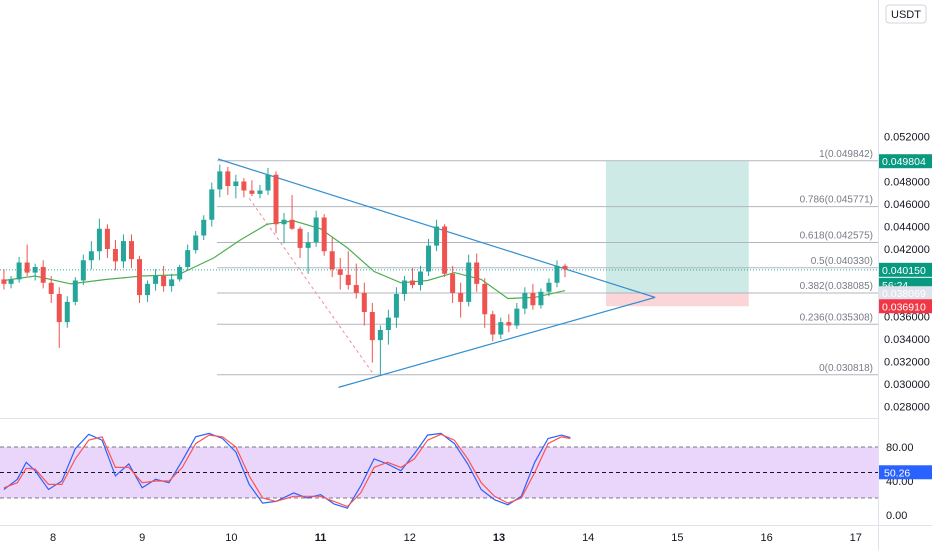 The height and width of the screenshot is (550, 932). I want to click on time-tick-label: 16, so click(766, 538).